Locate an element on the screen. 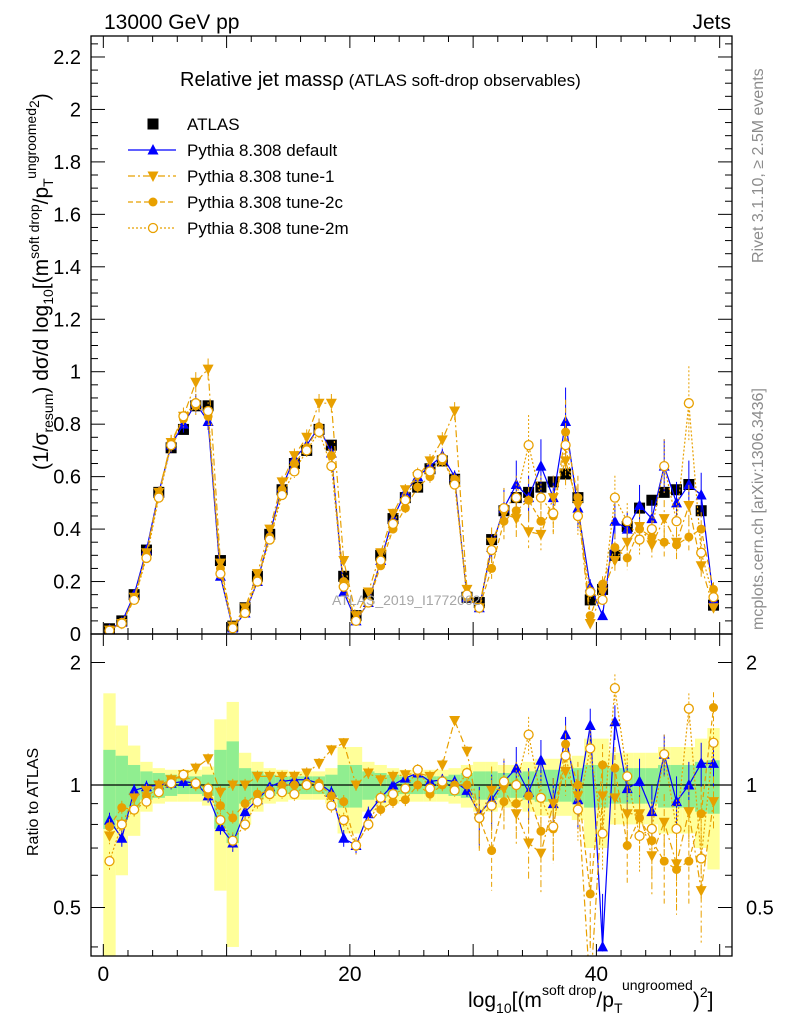 The image size is (786, 1024). y-tick-label: 1.6 is located at coordinates (67, 215).